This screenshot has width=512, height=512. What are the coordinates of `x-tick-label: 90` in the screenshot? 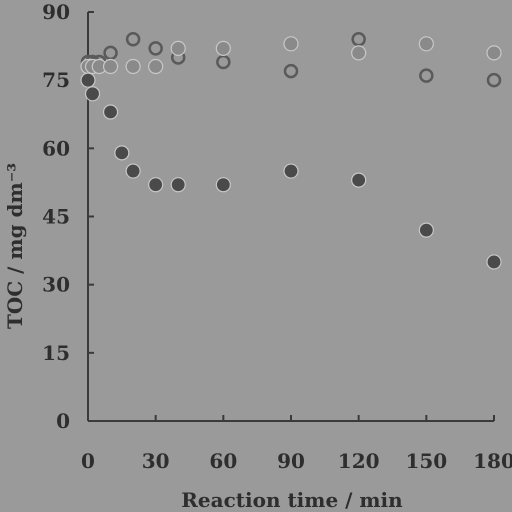 It's located at (291, 461).